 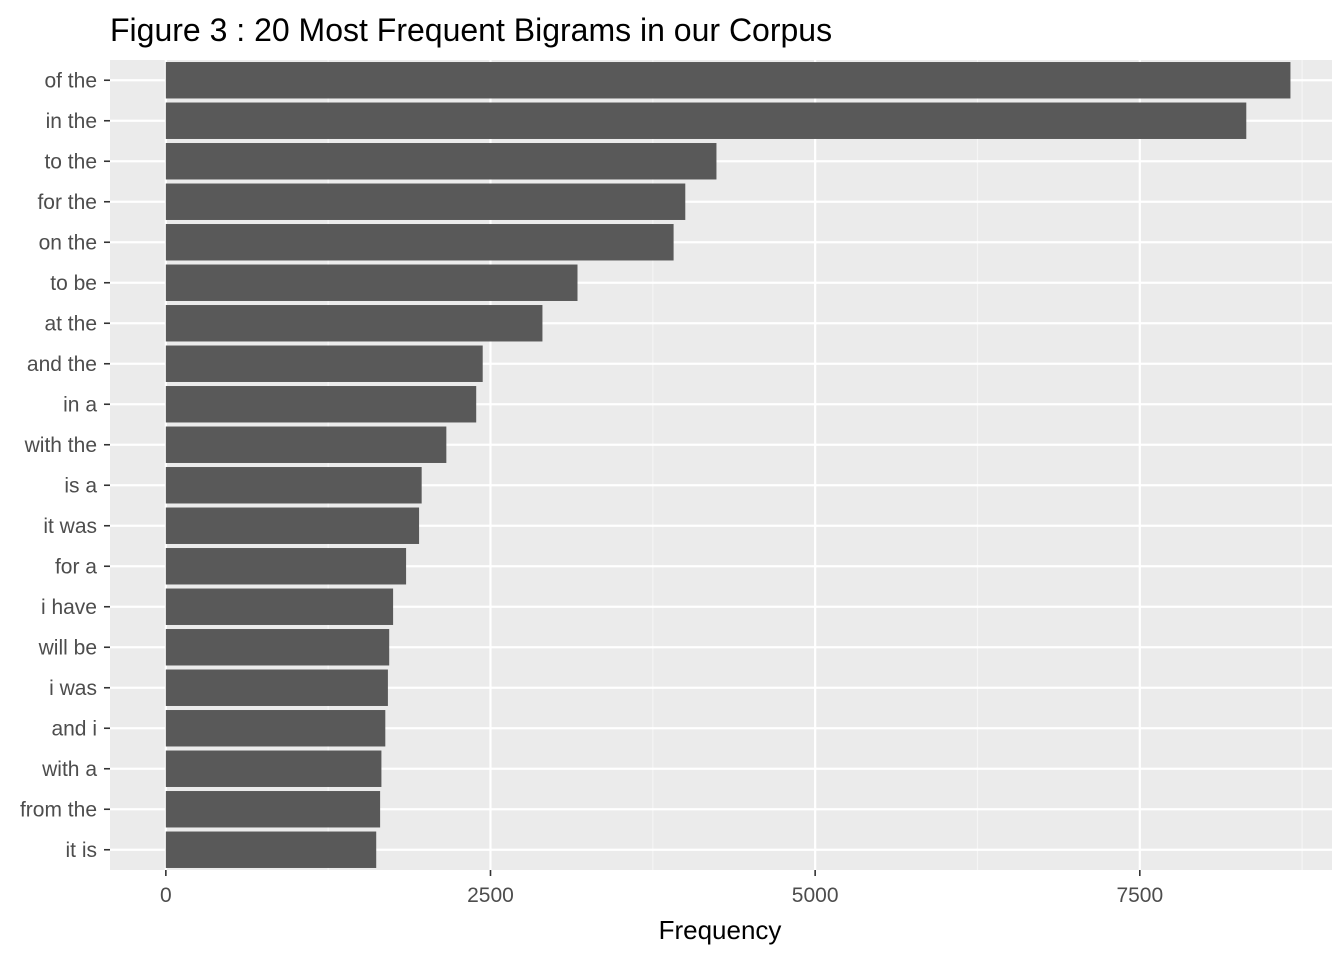 What do you see at coordinates (70, 526) in the screenshot?
I see `y-tick-label: it was` at bounding box center [70, 526].